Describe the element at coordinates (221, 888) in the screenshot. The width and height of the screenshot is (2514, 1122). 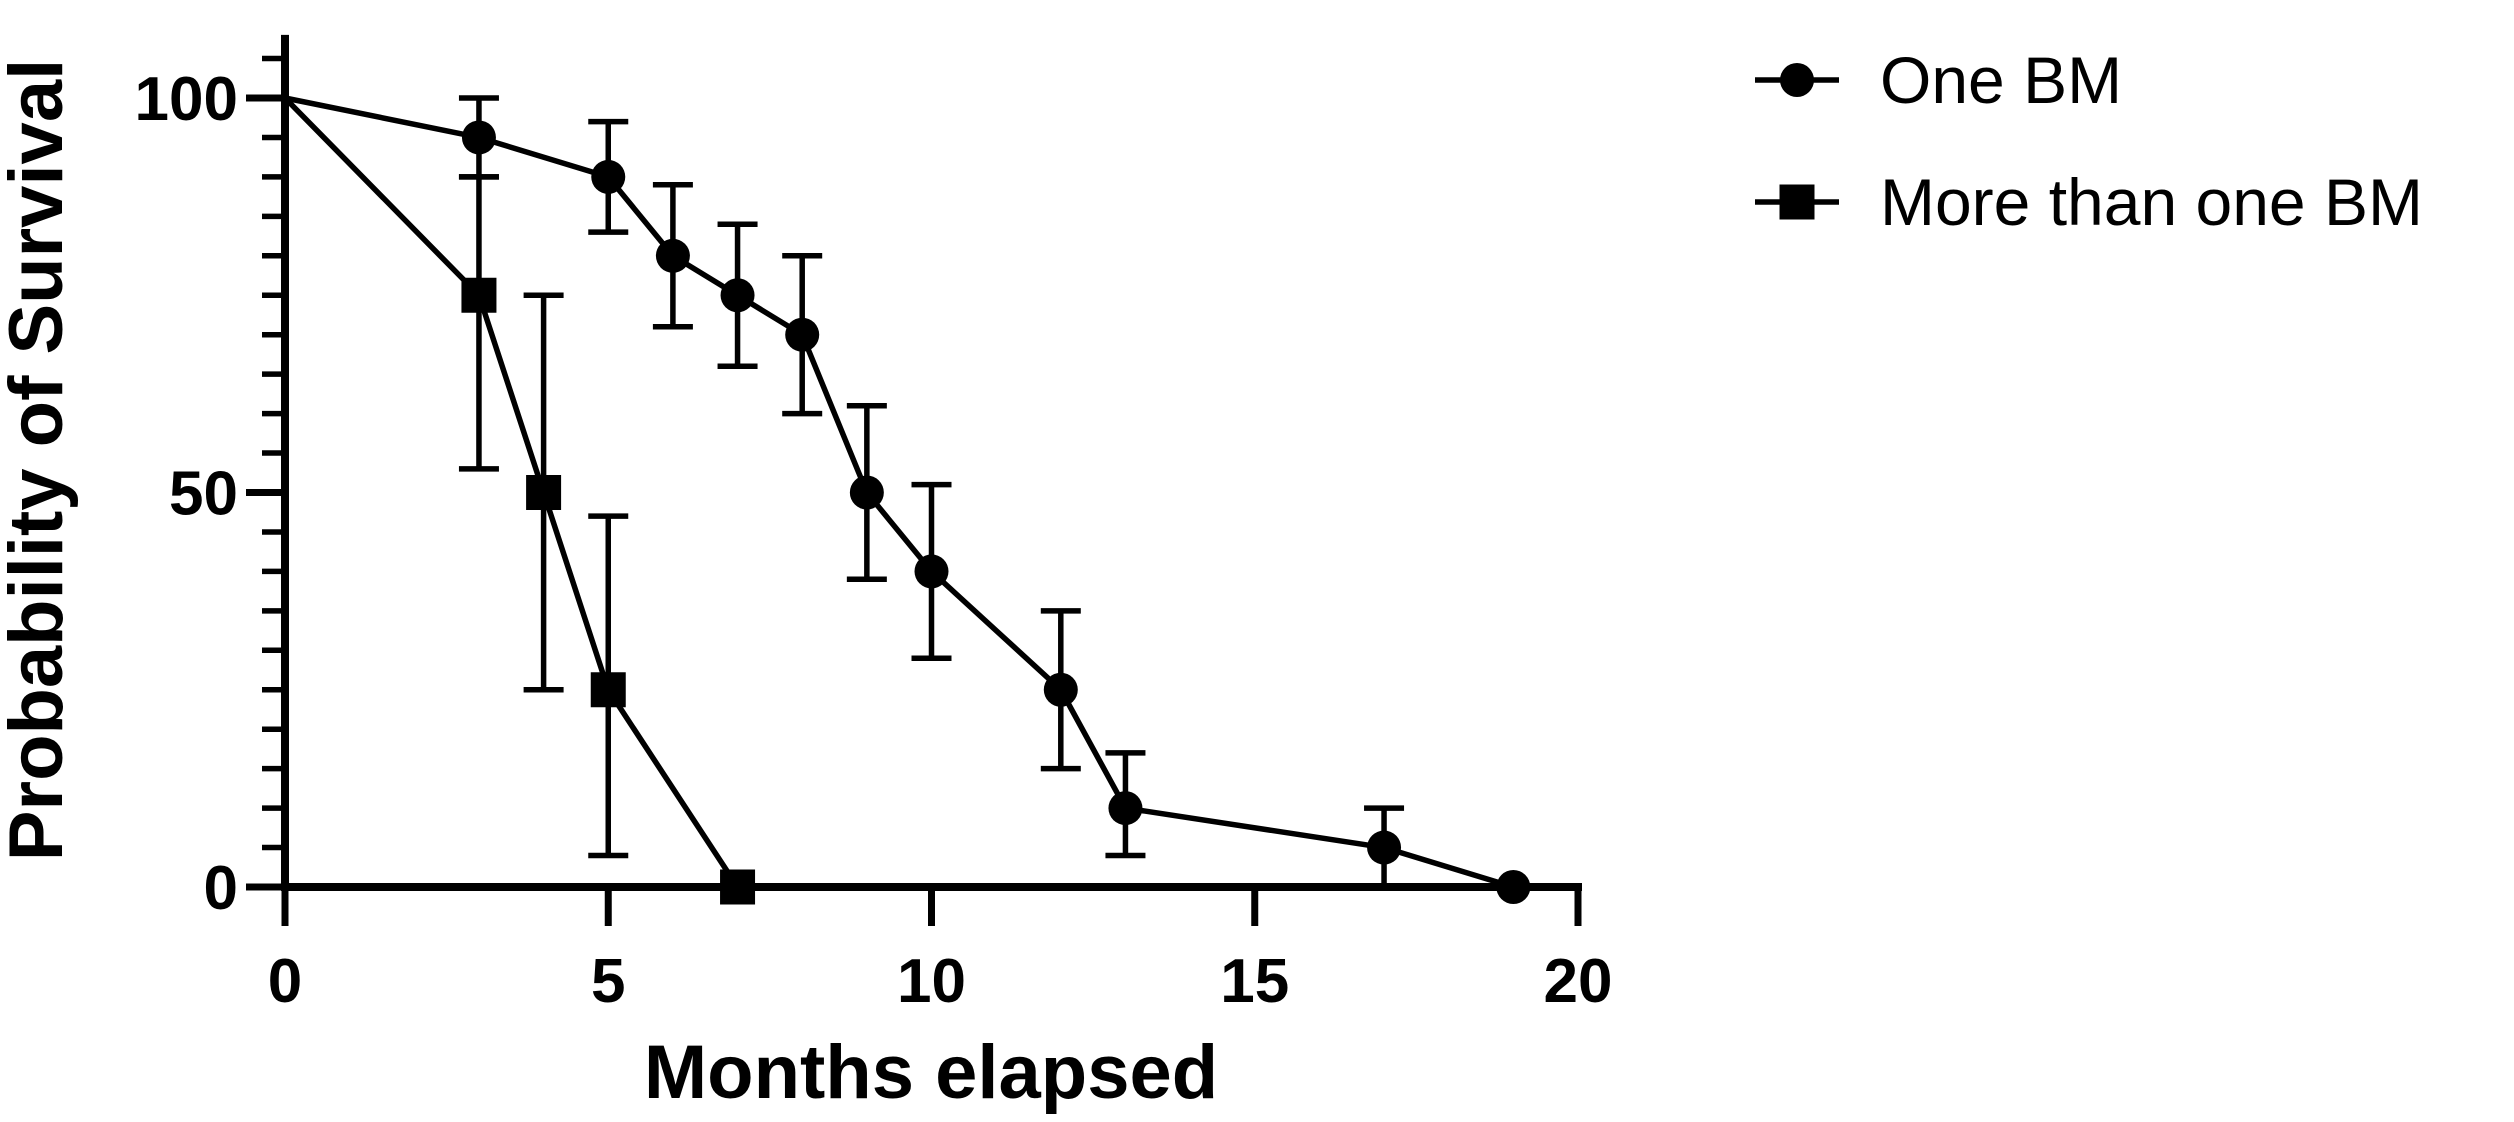
I see `y-tick-label: 0` at that location.